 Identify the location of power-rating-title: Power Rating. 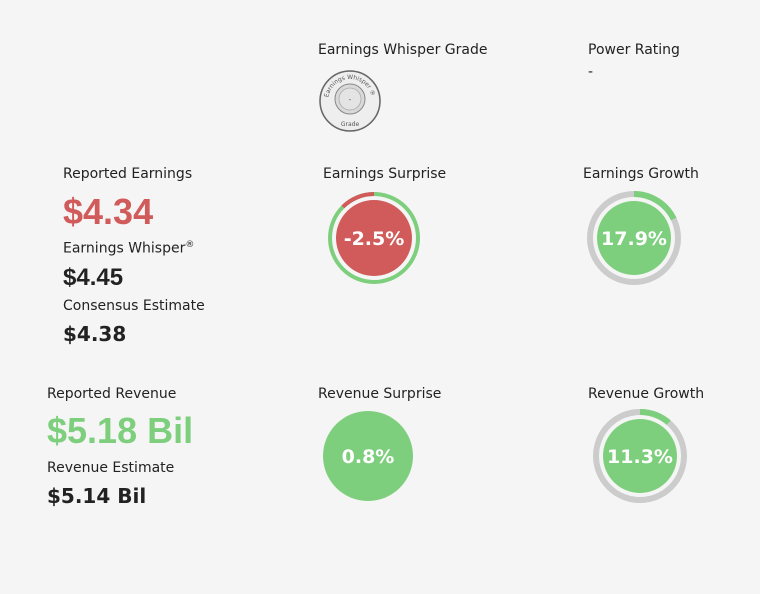
(634, 50).